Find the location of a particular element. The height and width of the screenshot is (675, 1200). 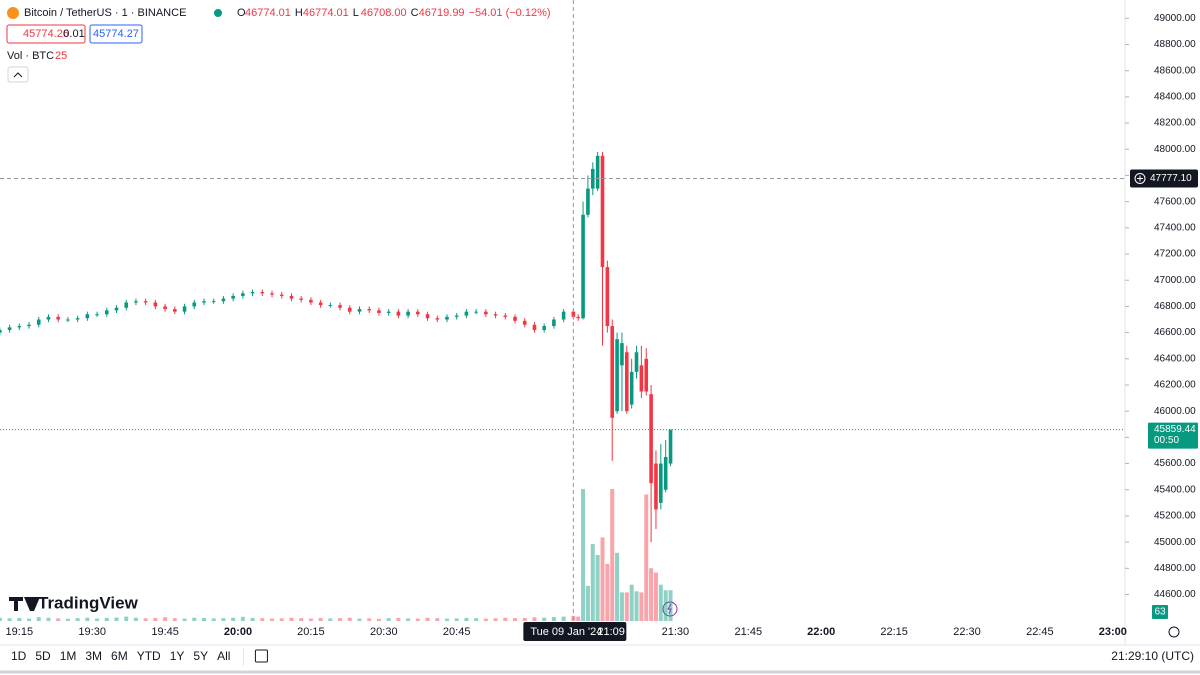

x-tick-label: 19:30 is located at coordinates (92, 632).